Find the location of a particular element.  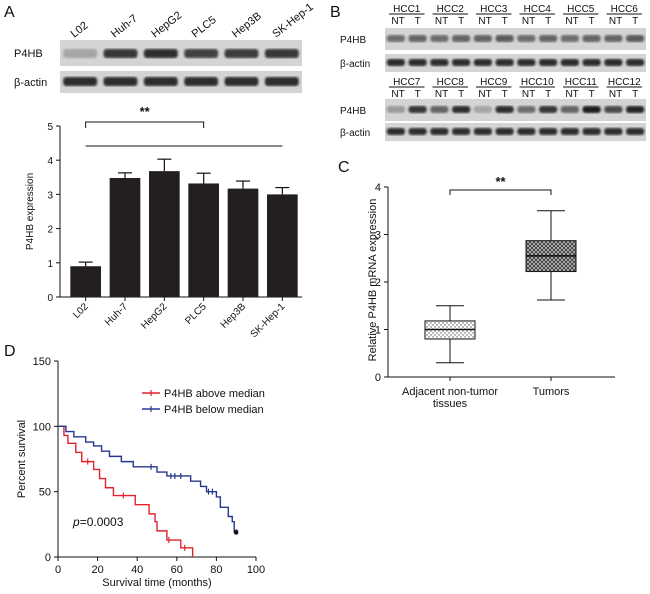

box-c-x-tick-label: tissues is located at coordinates (450, 404).